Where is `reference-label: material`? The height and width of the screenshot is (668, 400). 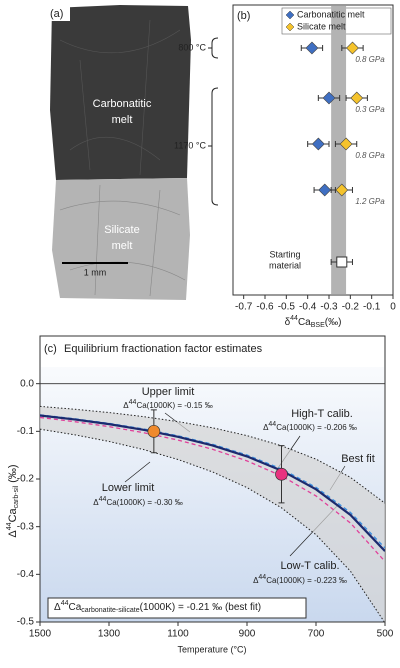
reference-label: material is located at coordinates (285, 265).